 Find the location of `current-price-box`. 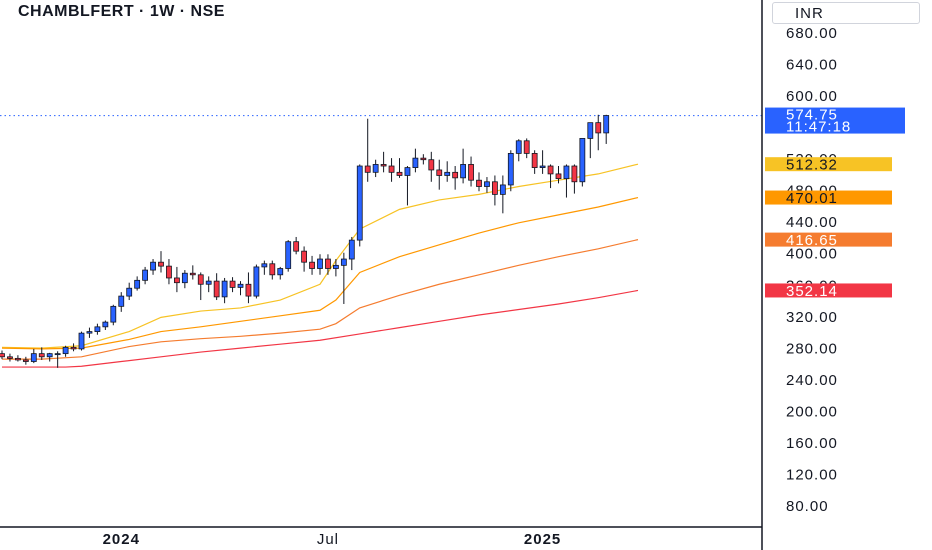

current-price-box is located at coordinates (835, 120).